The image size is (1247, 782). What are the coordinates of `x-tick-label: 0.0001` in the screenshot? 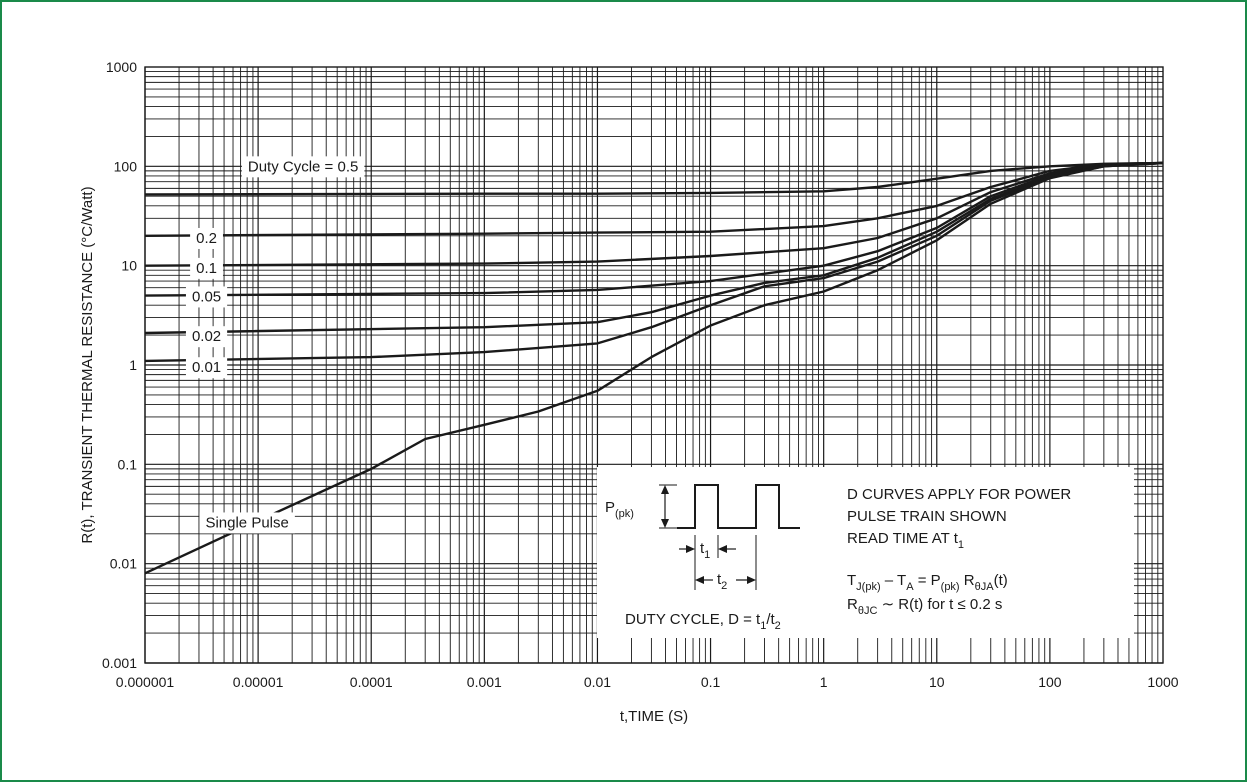 It's located at (371, 682).